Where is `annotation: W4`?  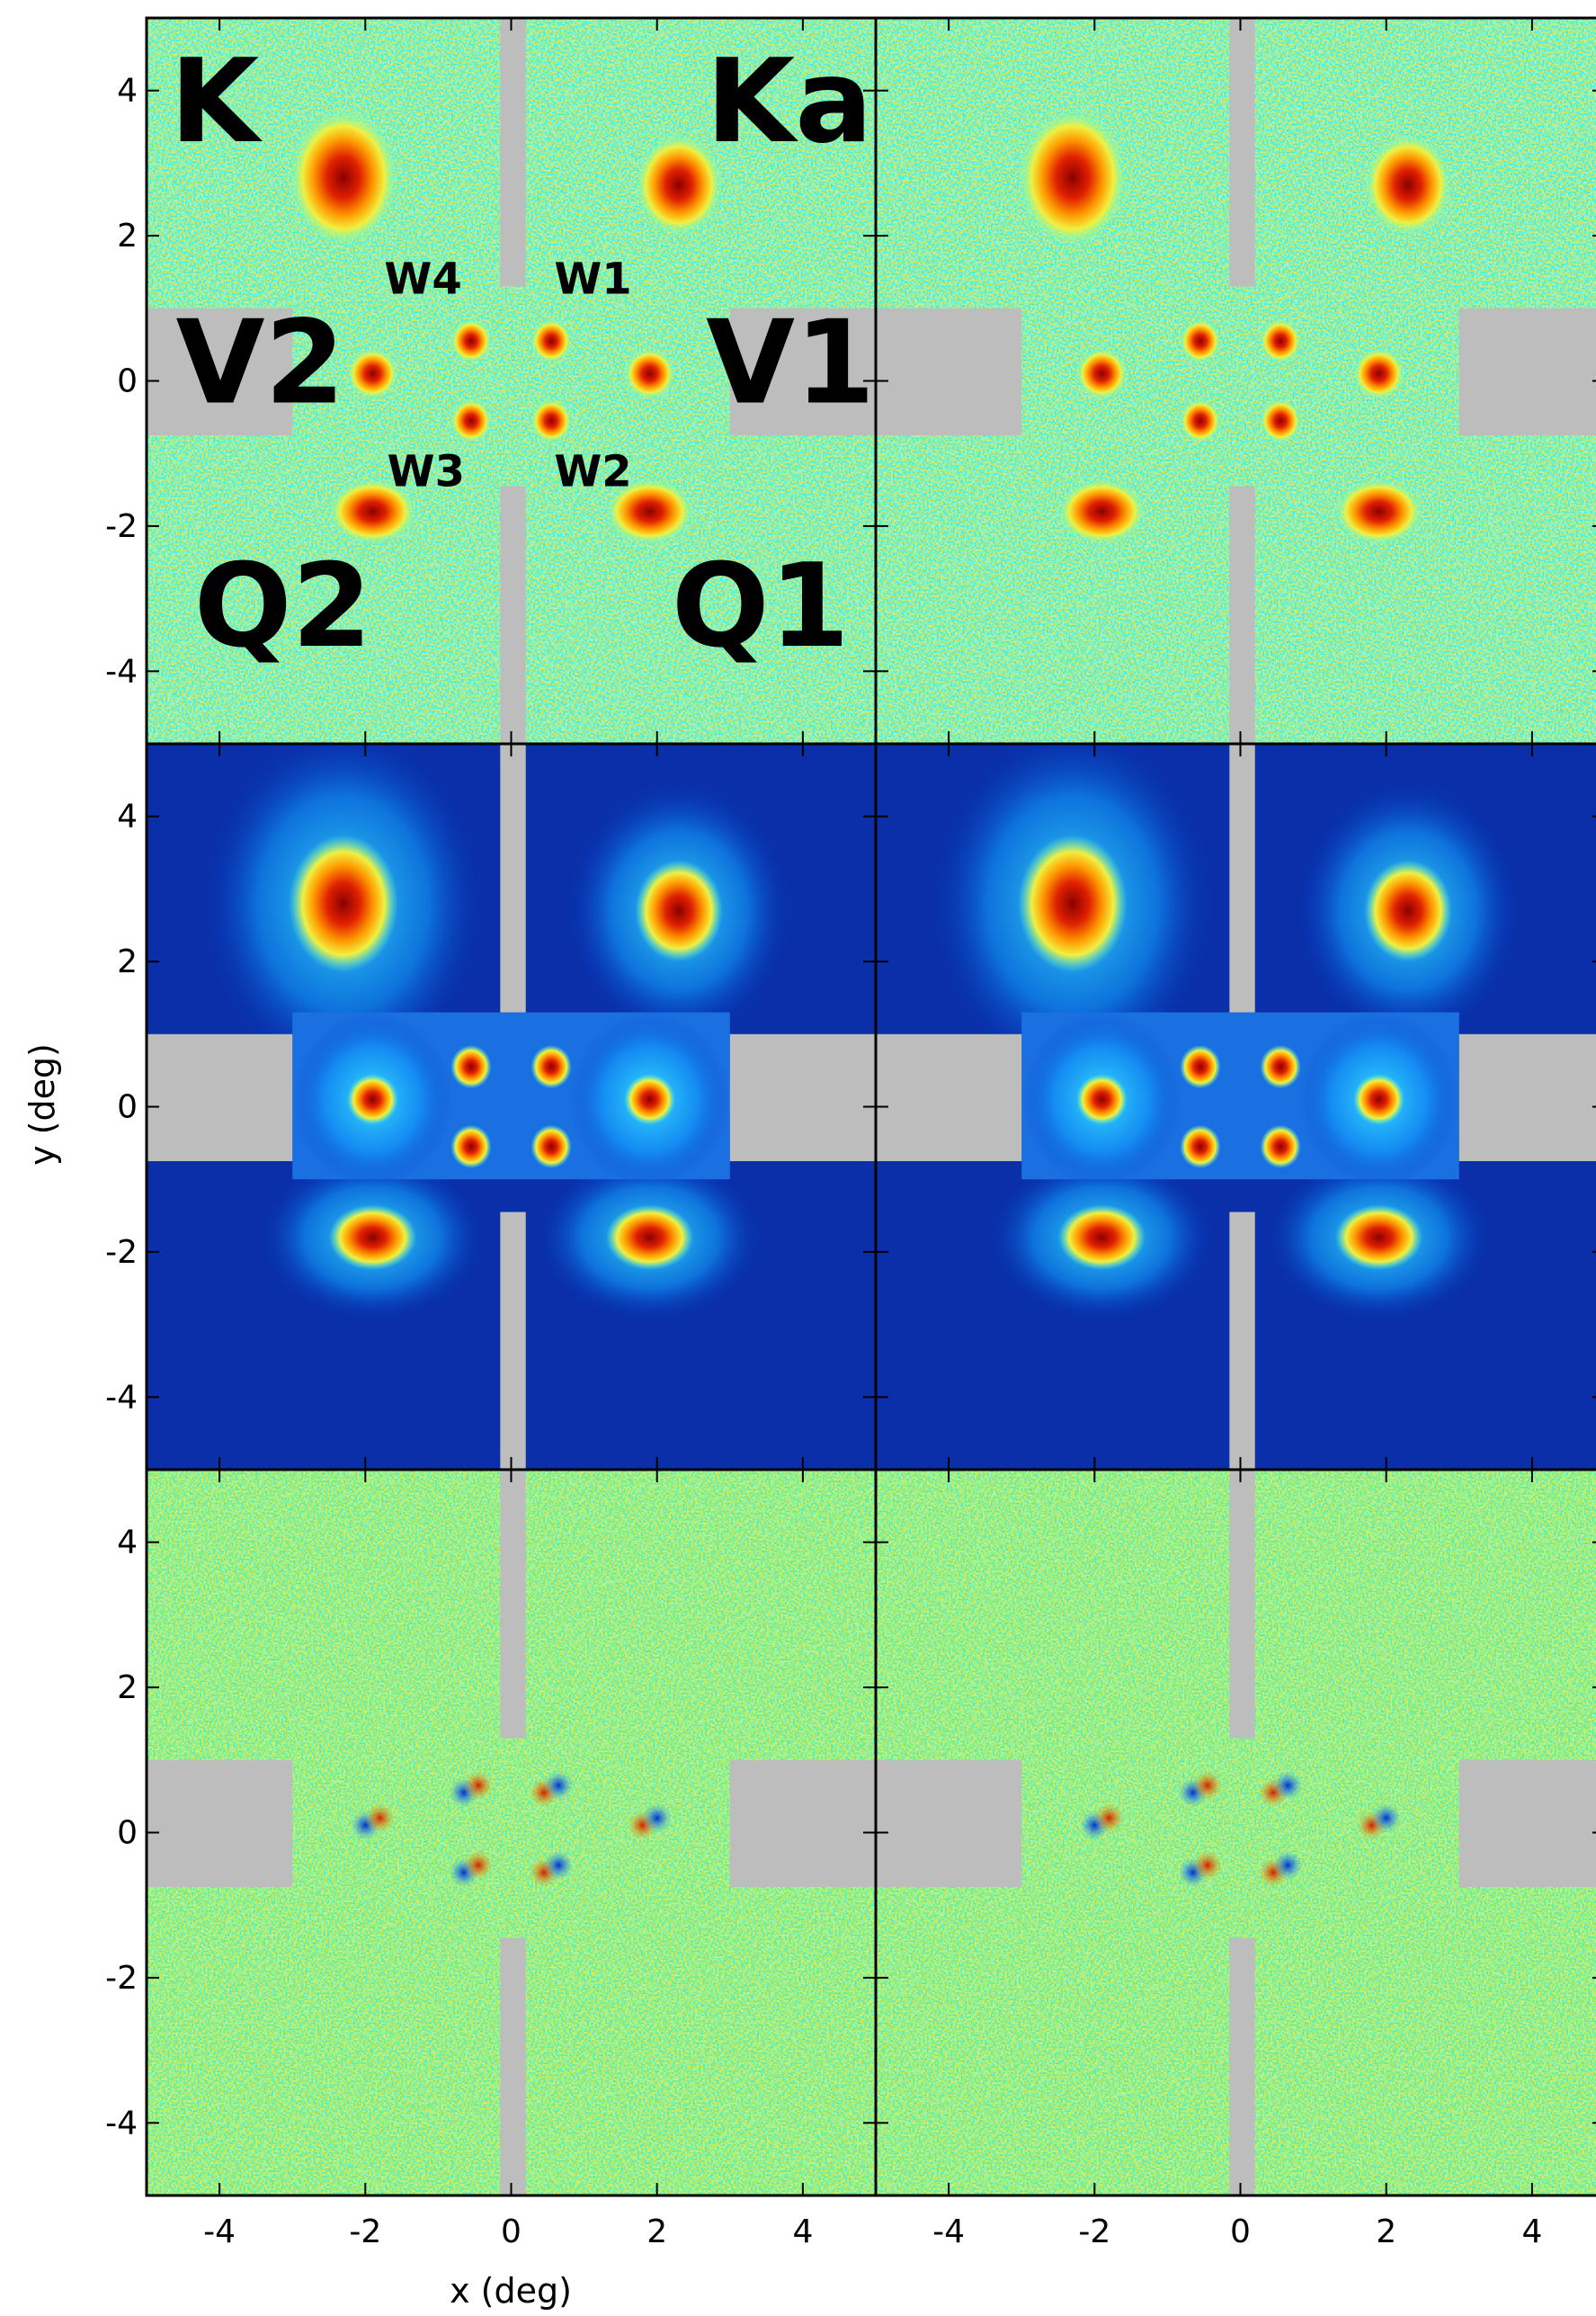
annotation: W4 is located at coordinates (422, 280).